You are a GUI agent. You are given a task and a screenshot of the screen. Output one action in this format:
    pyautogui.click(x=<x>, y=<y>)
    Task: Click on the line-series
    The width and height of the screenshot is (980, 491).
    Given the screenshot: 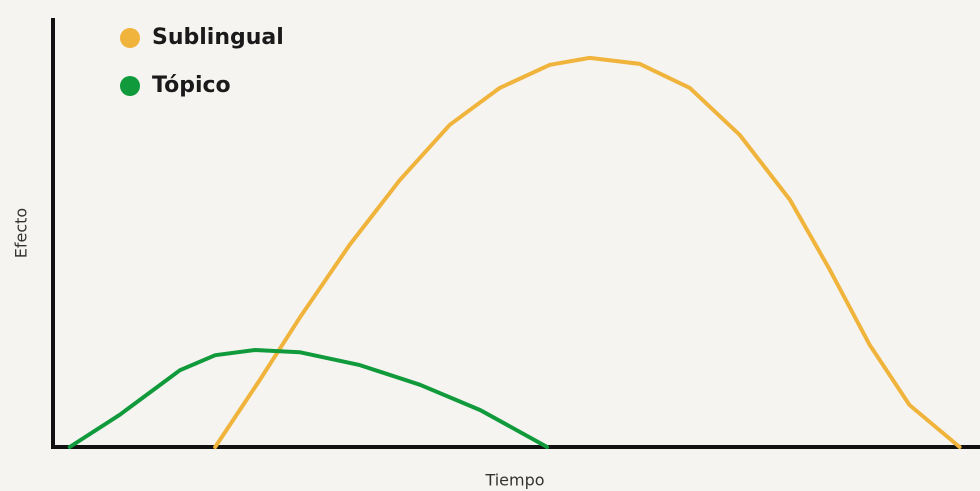 What is the action you would take?
    pyautogui.click(x=308, y=398)
    